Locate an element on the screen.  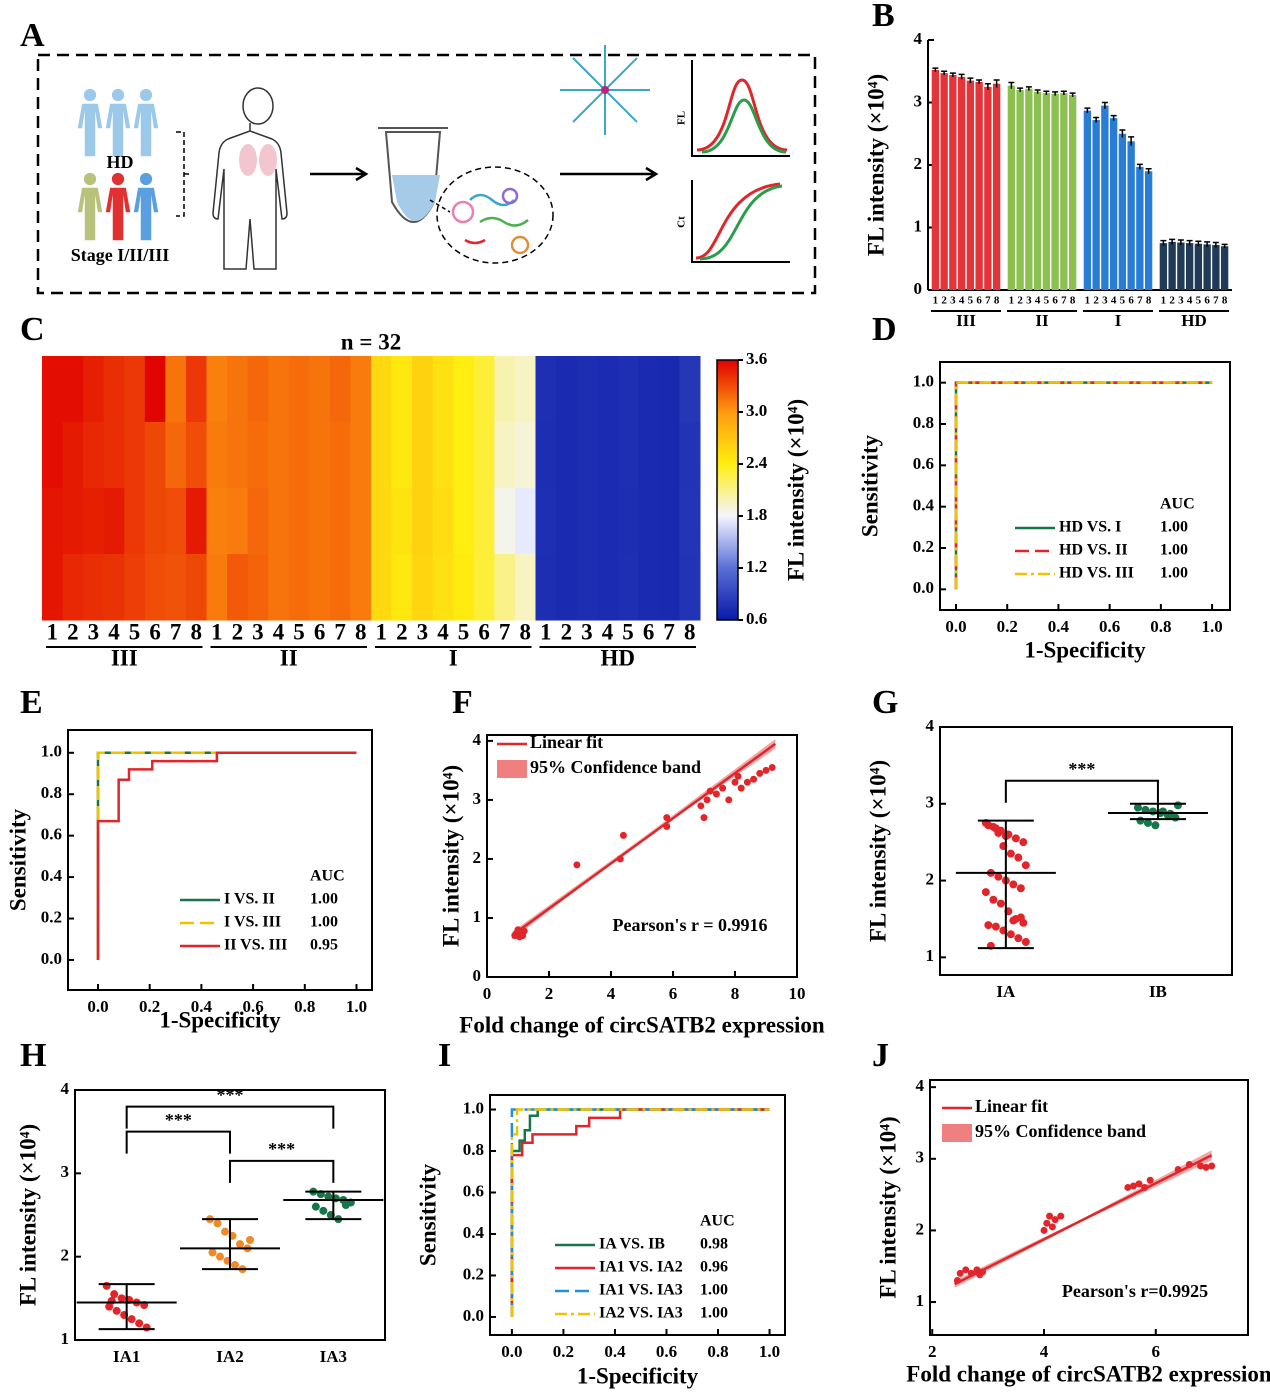
legend-label: IA VS. IB is located at coordinates (632, 1244).